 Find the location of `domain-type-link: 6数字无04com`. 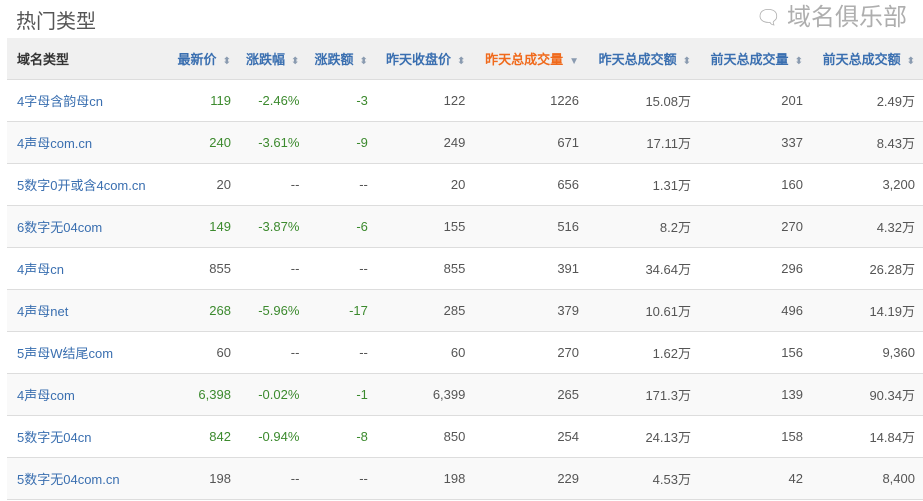

domain-type-link: 6数字无04com is located at coordinates (89, 226).